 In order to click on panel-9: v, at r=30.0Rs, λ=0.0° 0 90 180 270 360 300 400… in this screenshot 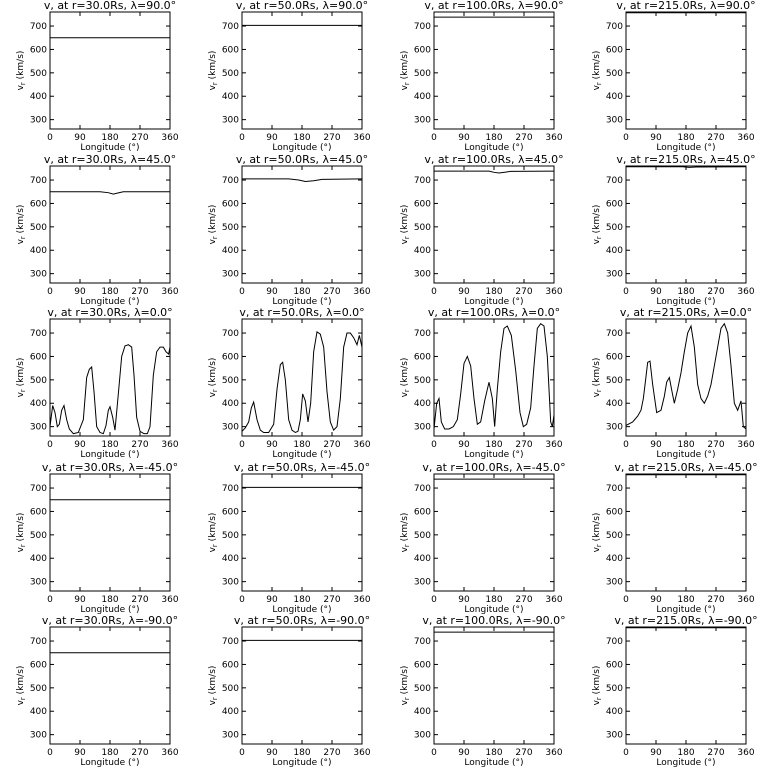, I will do `click(97, 383)`.